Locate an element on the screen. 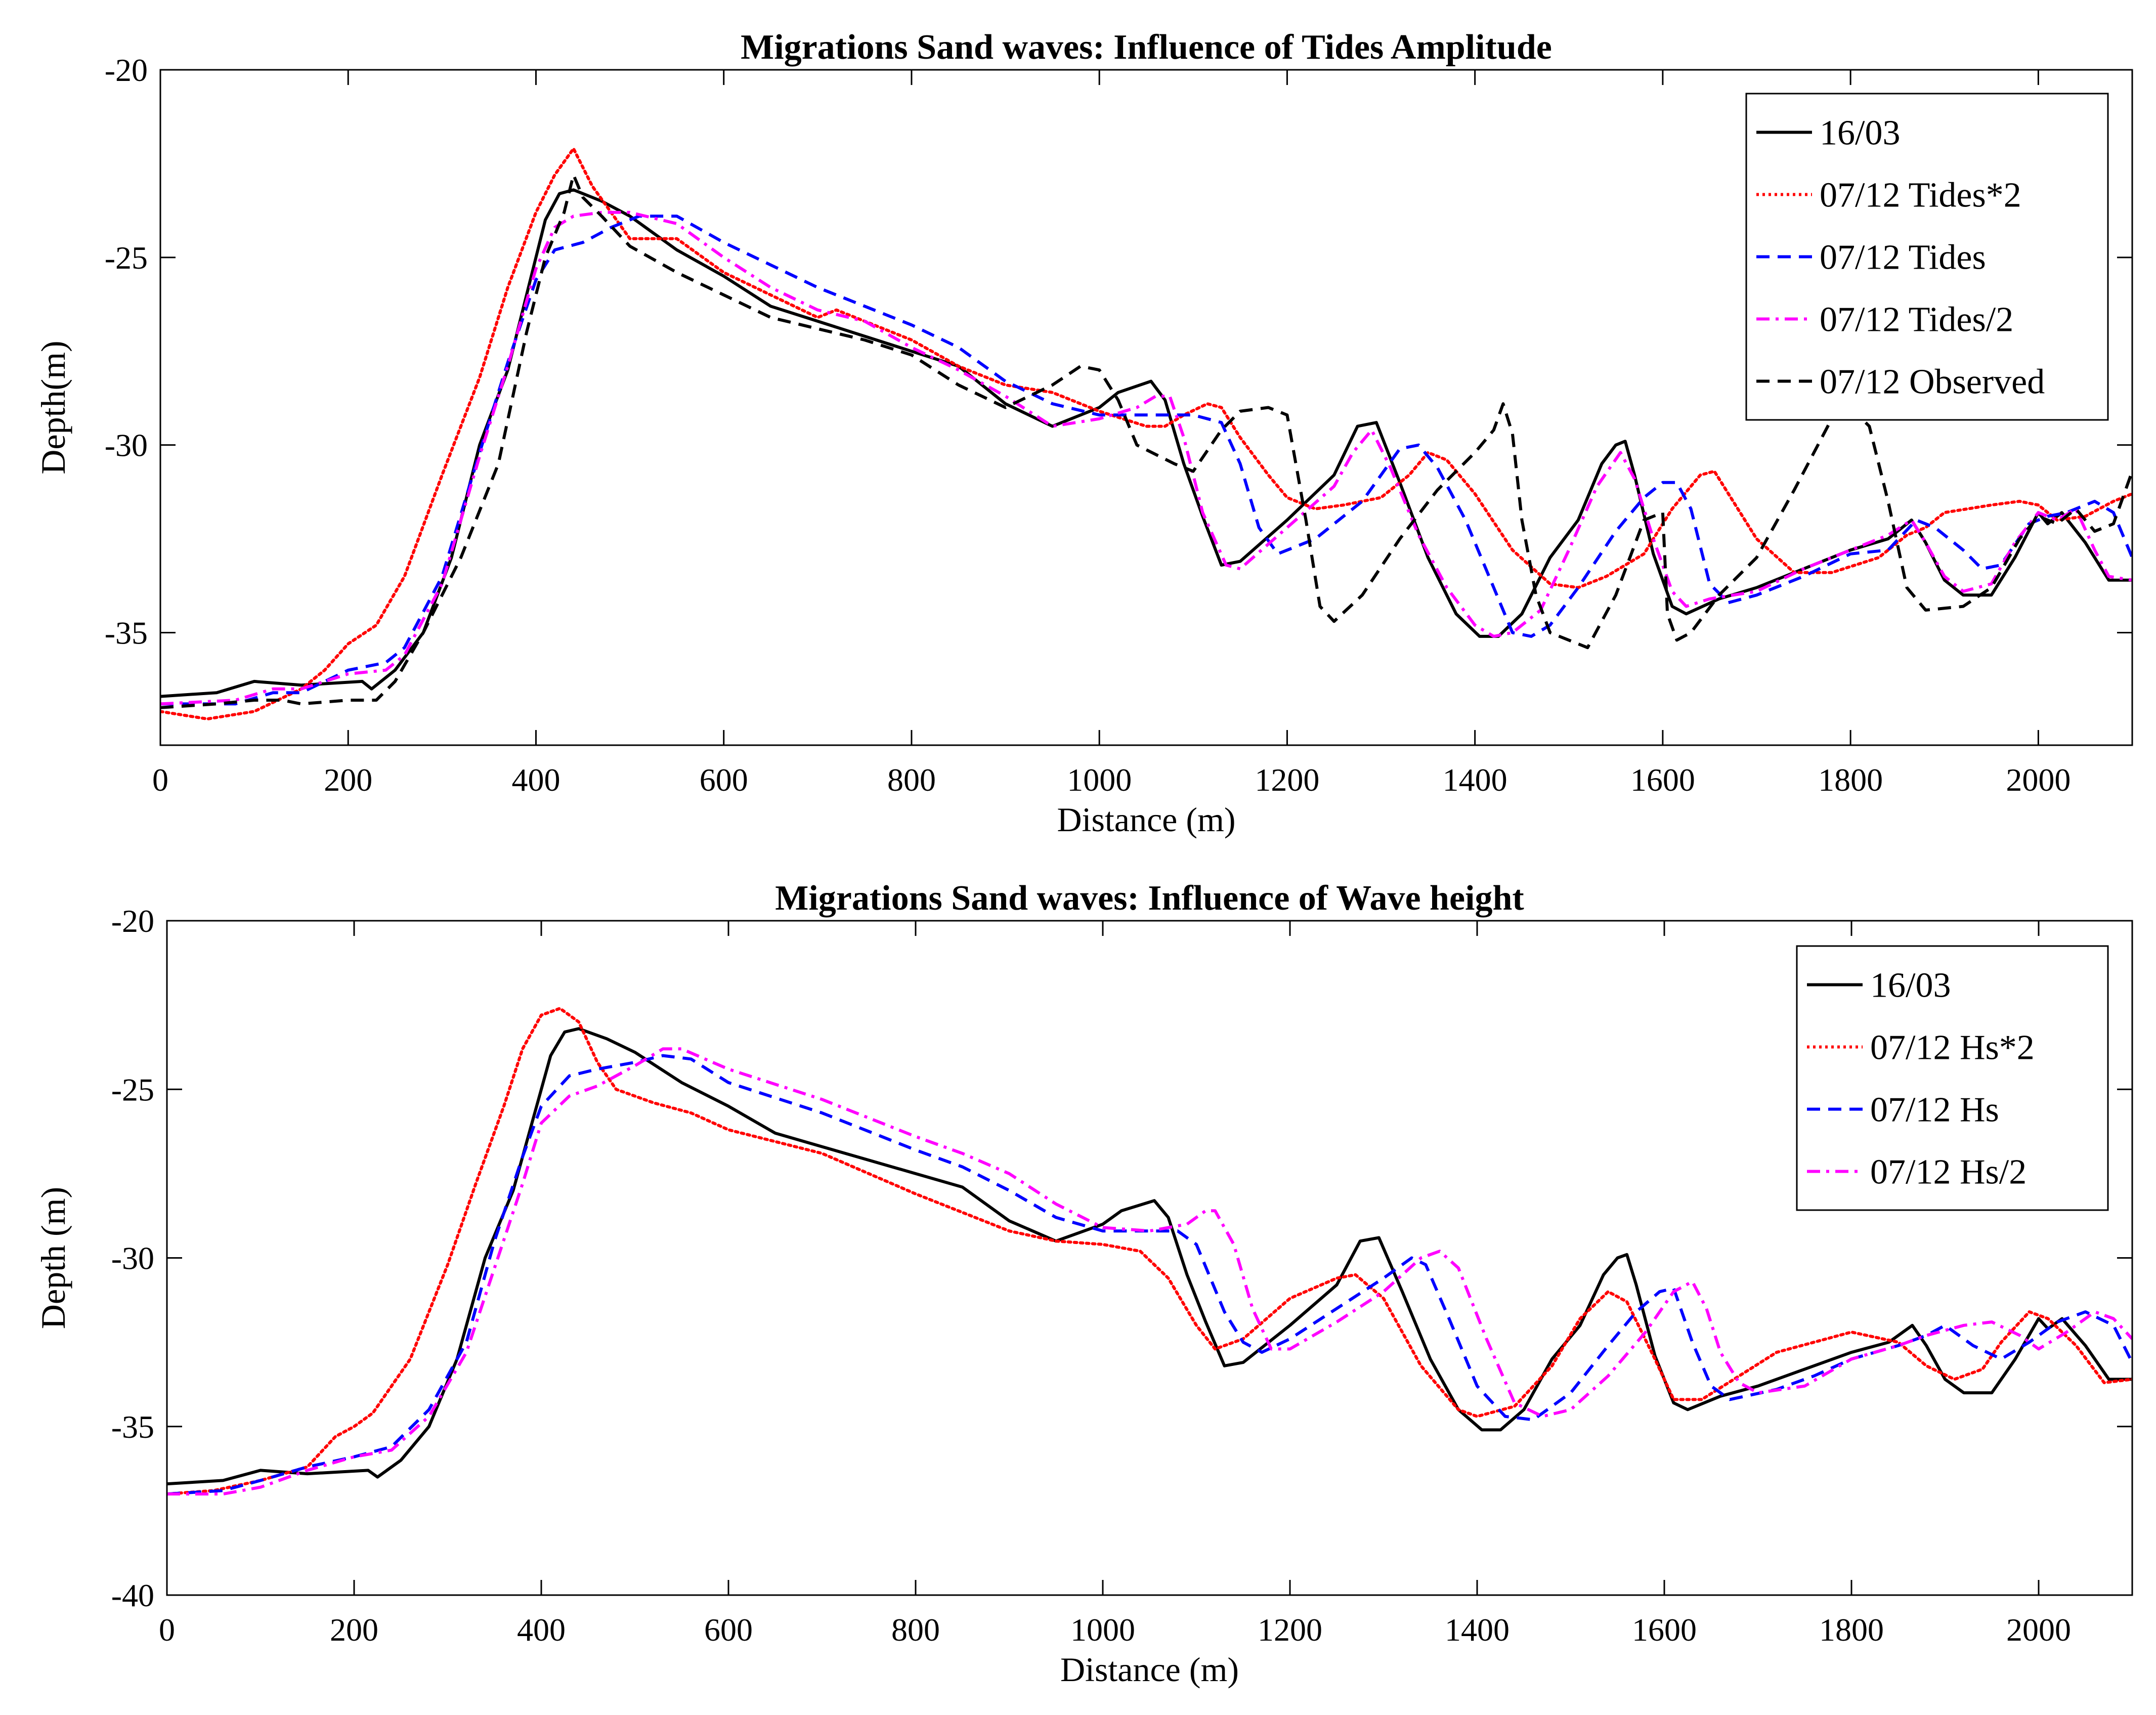  legend-entry: 07/12 Hs is located at coordinates (1934, 1110).